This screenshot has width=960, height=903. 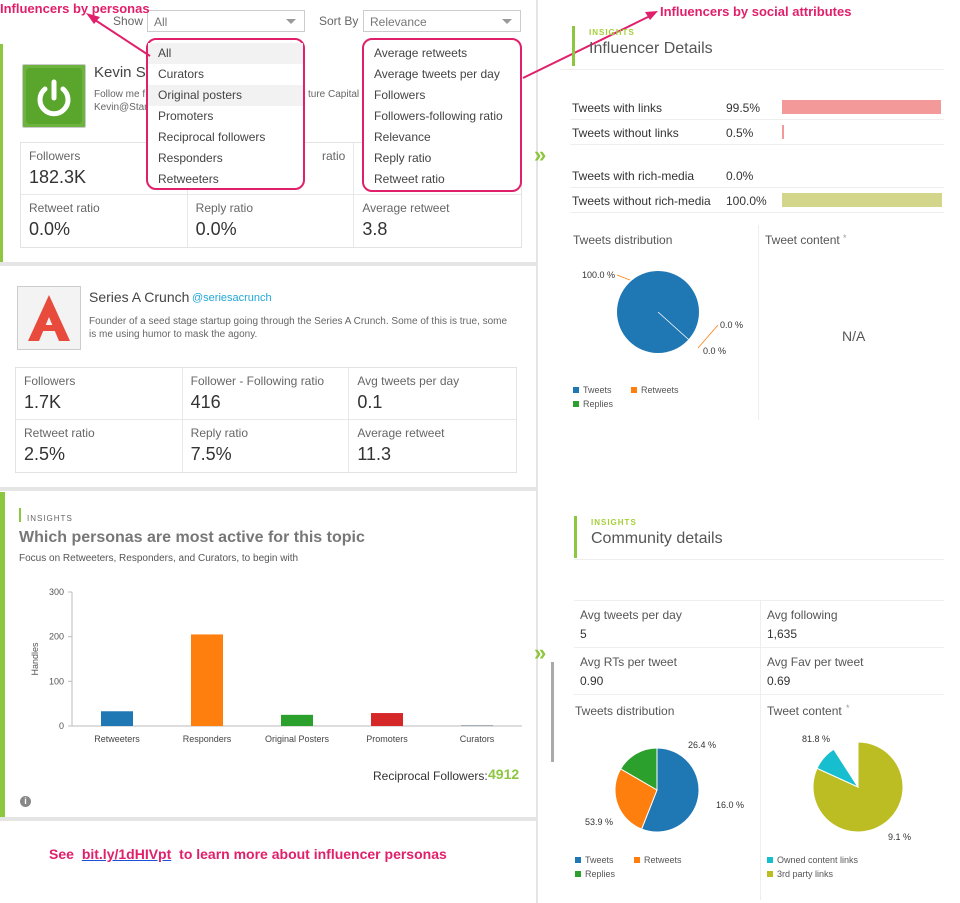 I want to click on footer-link: bit.ly/1dHIVpt, so click(x=126, y=854).